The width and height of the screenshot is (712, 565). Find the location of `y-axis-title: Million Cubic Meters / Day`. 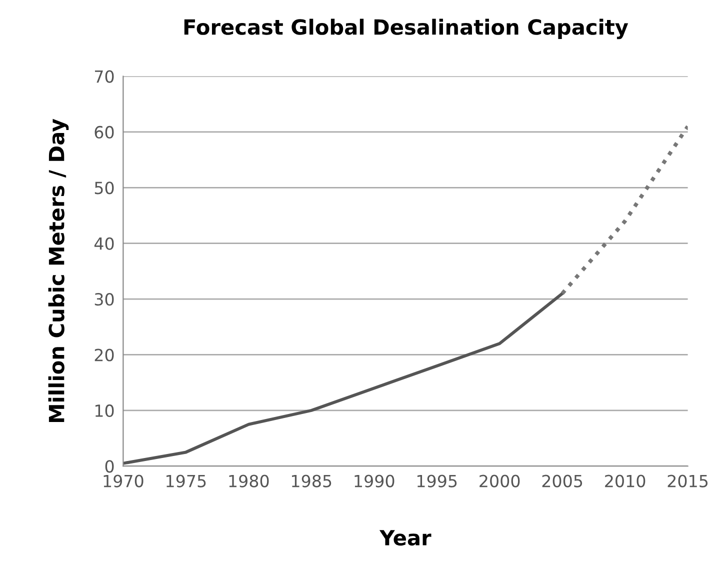

y-axis-title: Million Cubic Meters / Day is located at coordinates (58, 270).